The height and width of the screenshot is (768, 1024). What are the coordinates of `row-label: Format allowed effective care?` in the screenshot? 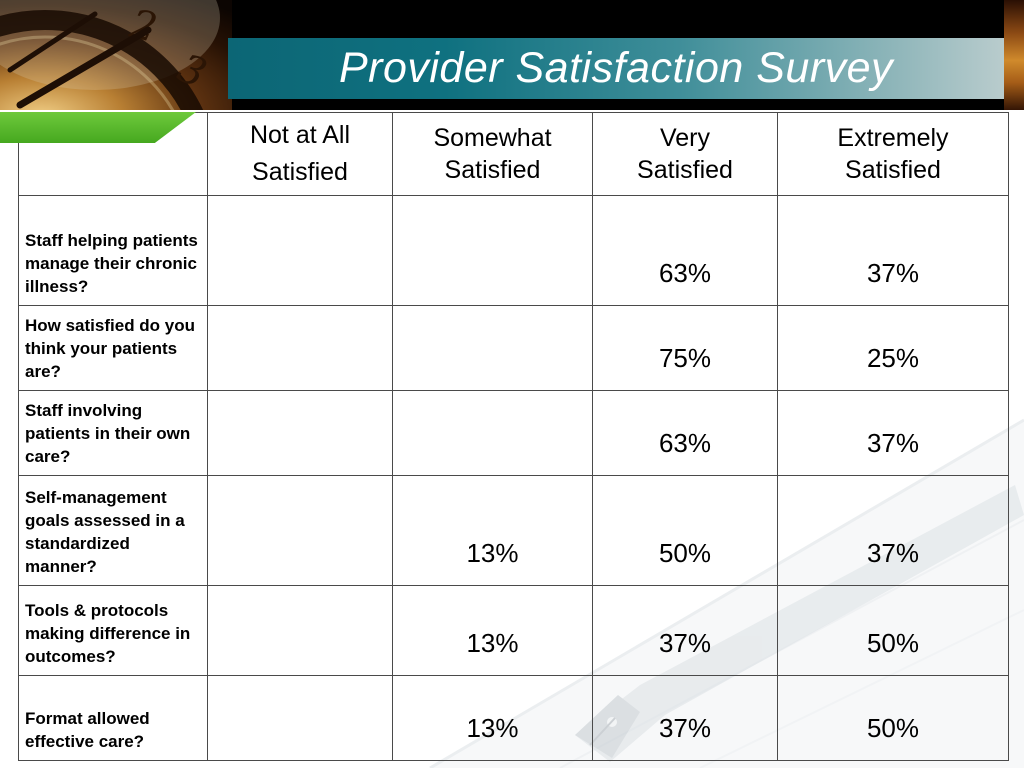 It's located at (113, 718).